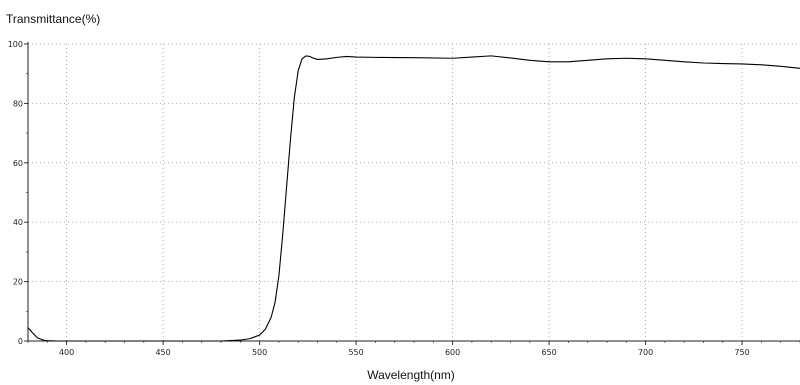 This screenshot has width=800, height=385. I want to click on x-axis-label: Wavelength(nm), so click(411, 375).